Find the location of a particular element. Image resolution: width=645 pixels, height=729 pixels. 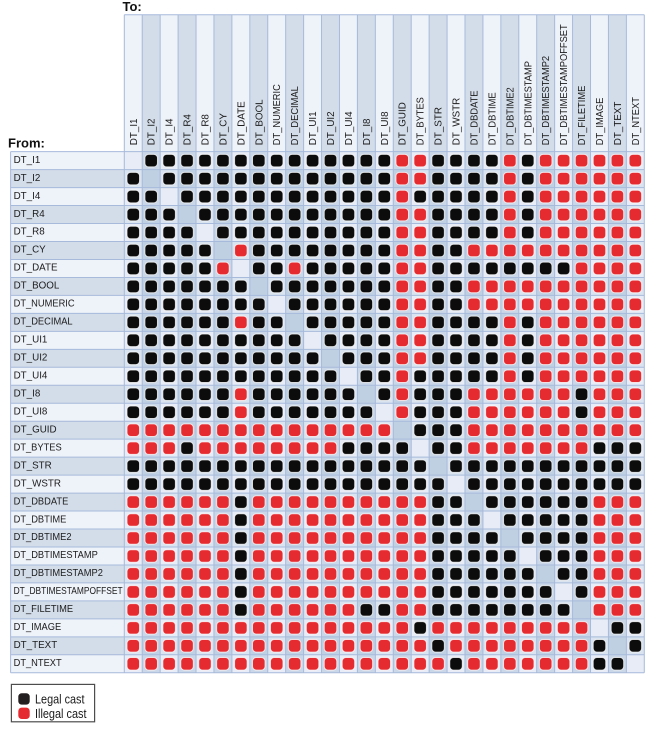

svg-text: From: is located at coordinates (26, 142).